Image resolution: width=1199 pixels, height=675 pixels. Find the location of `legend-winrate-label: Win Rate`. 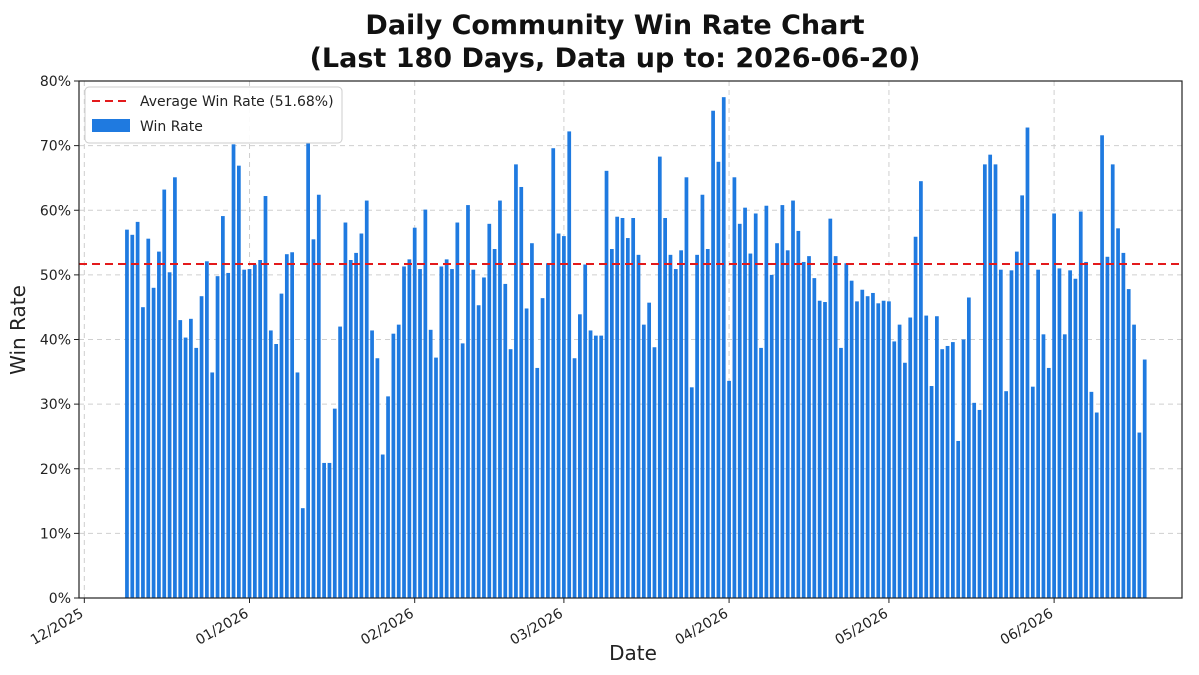

legend-winrate-label: Win Rate is located at coordinates (171, 127).